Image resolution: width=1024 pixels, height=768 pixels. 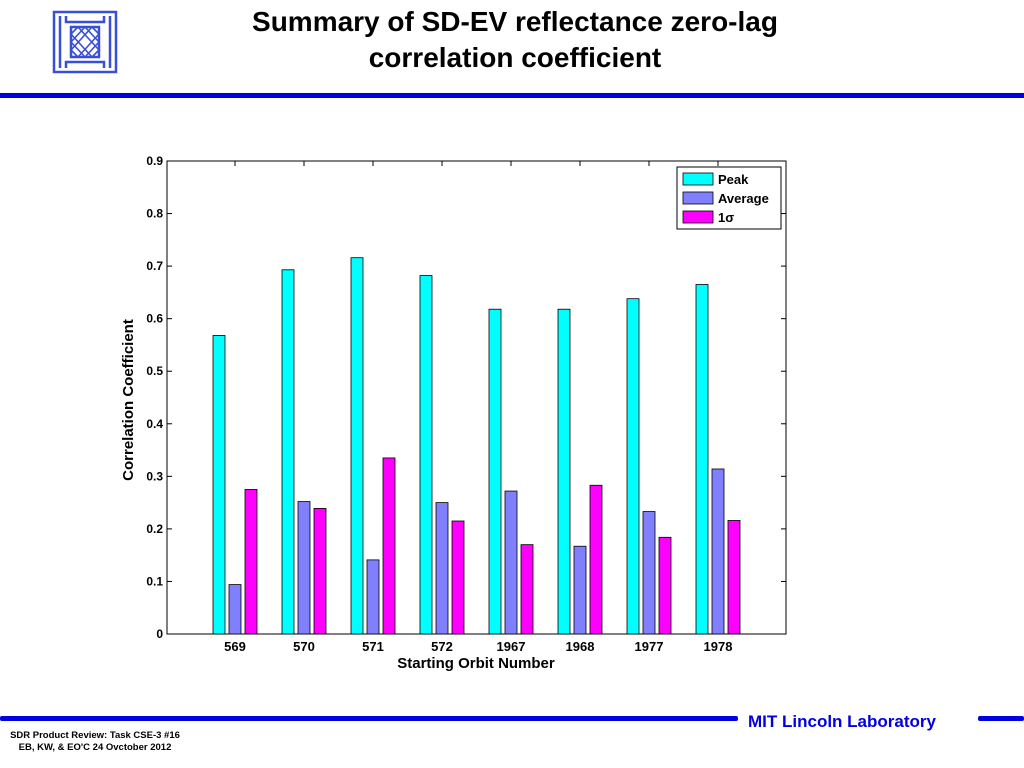 What do you see at coordinates (154, 529) in the screenshot?
I see `y-tick-label: 0.2` at bounding box center [154, 529].